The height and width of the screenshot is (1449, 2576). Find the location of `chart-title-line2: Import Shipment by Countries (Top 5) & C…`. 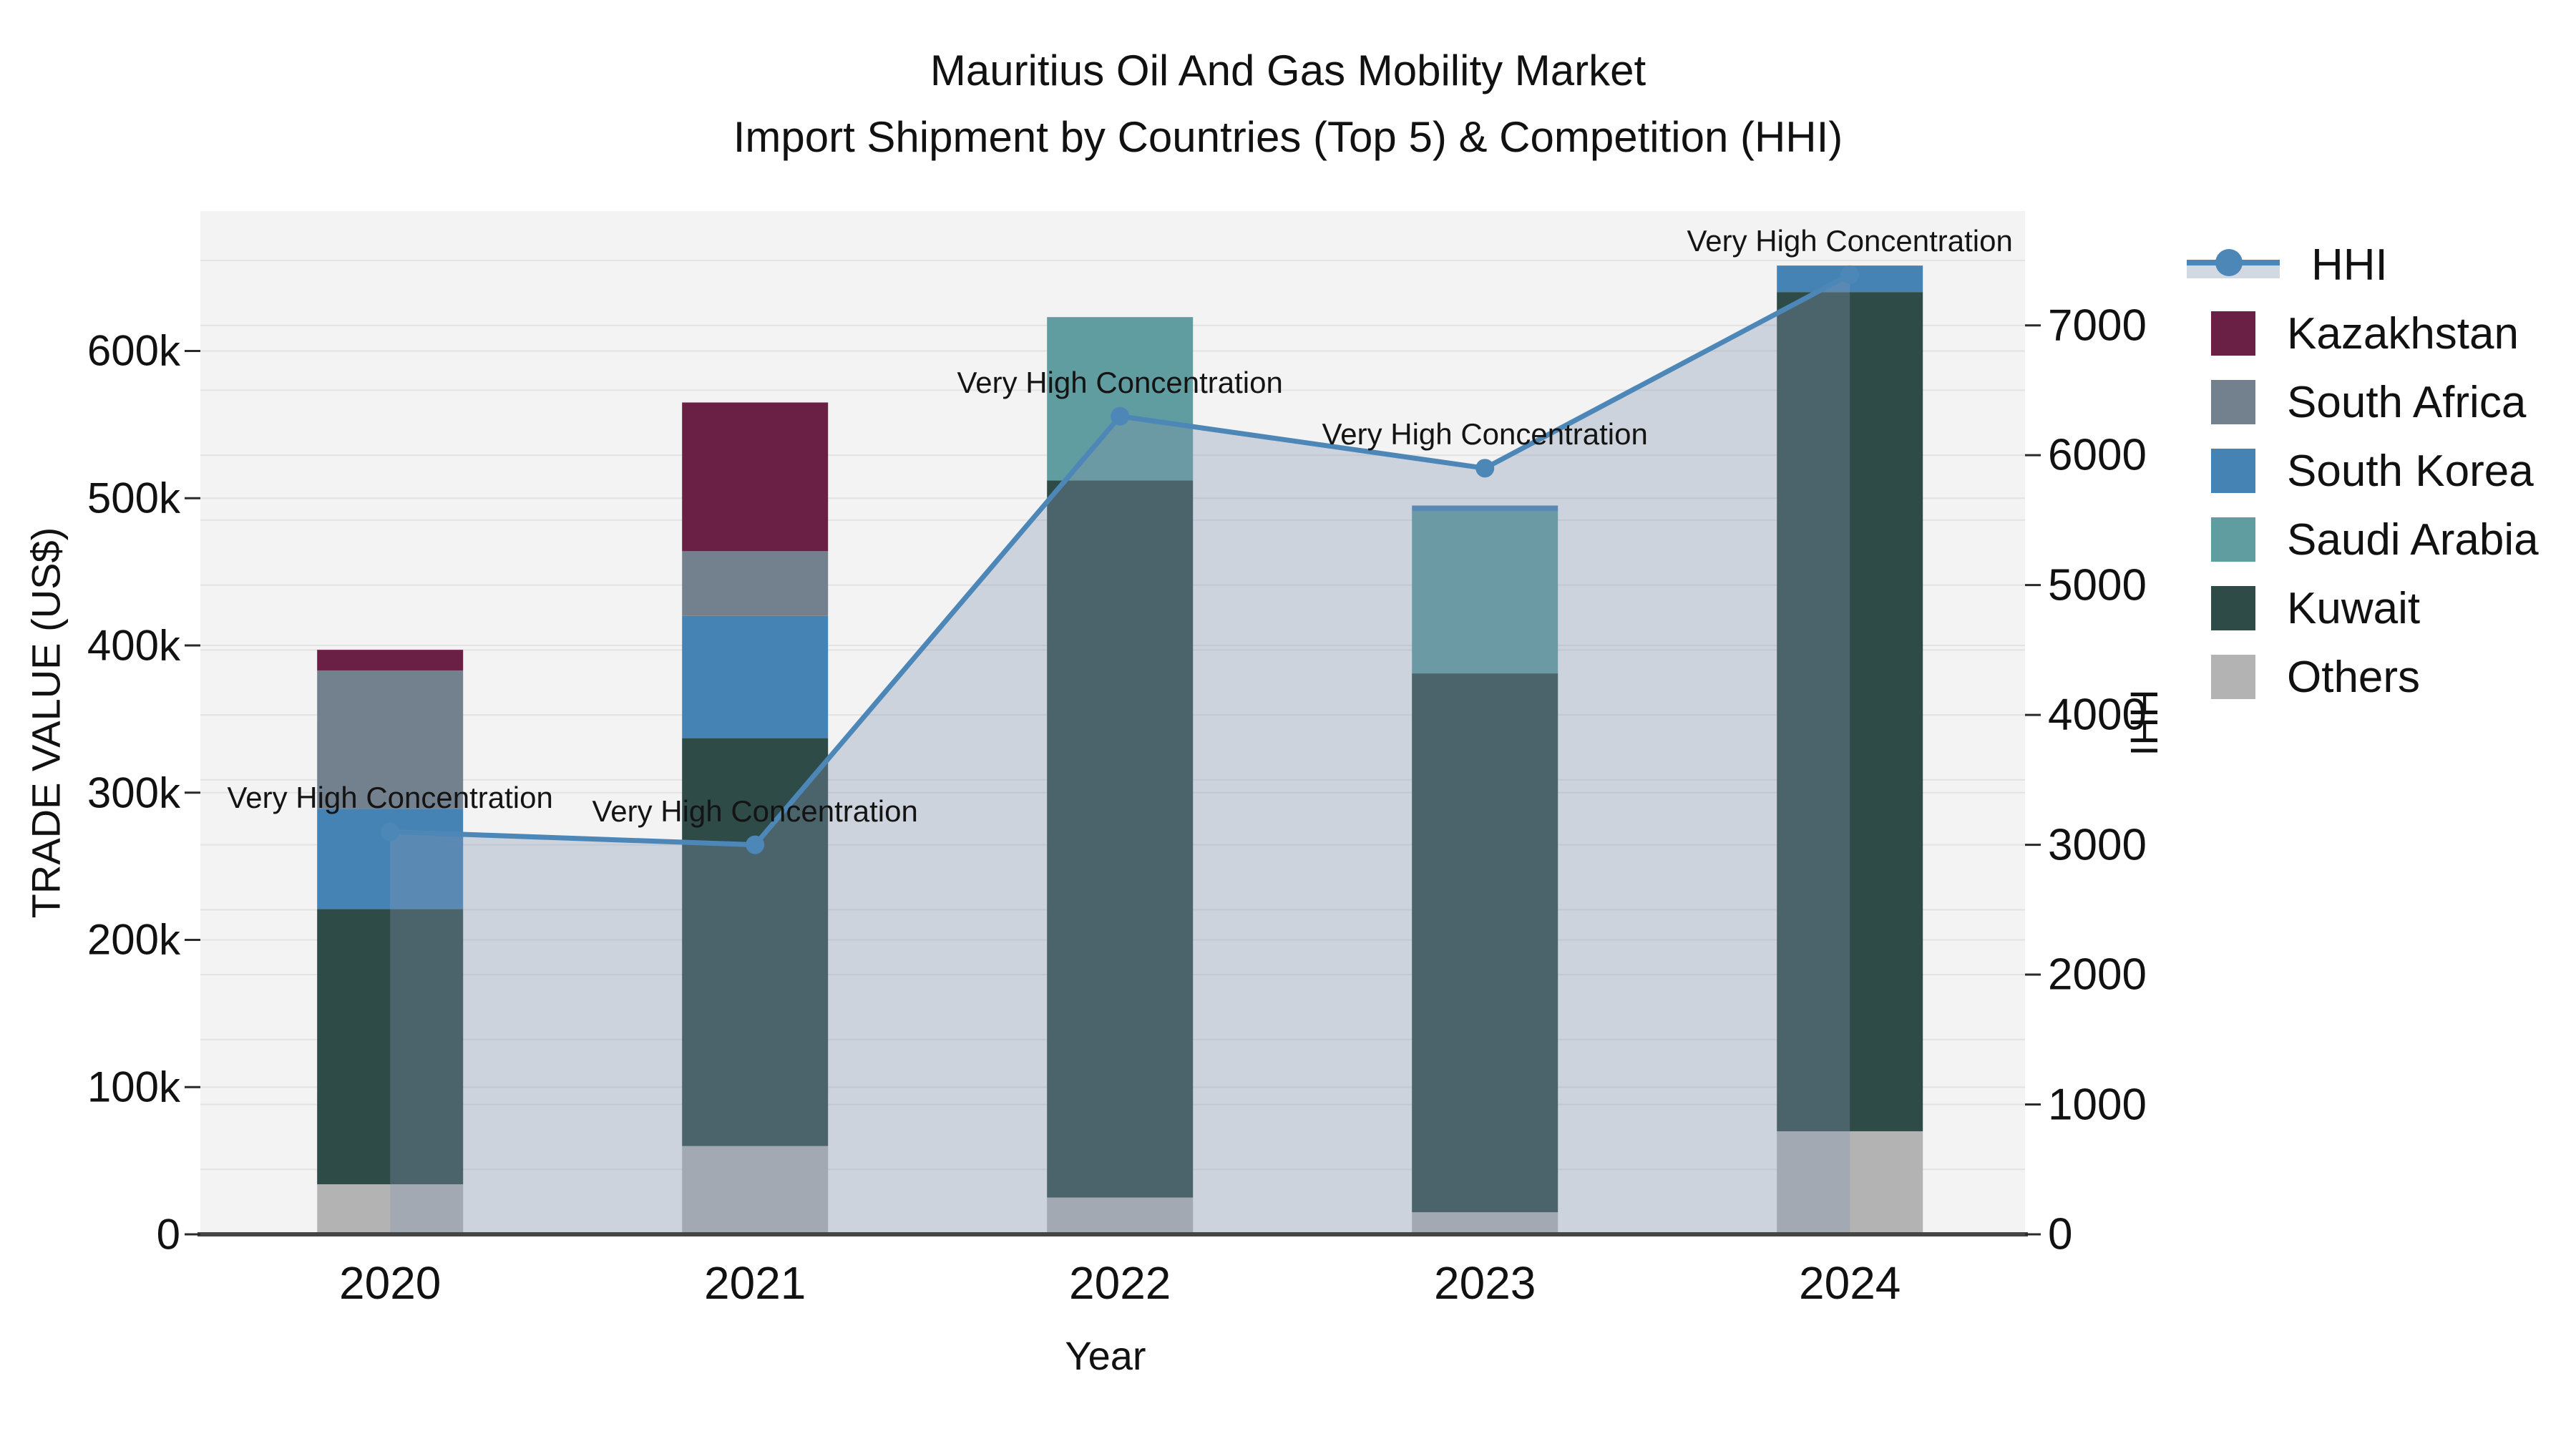

chart-title-line2: Import Shipment by Countries (Top 5) & C… is located at coordinates (1288, 137).